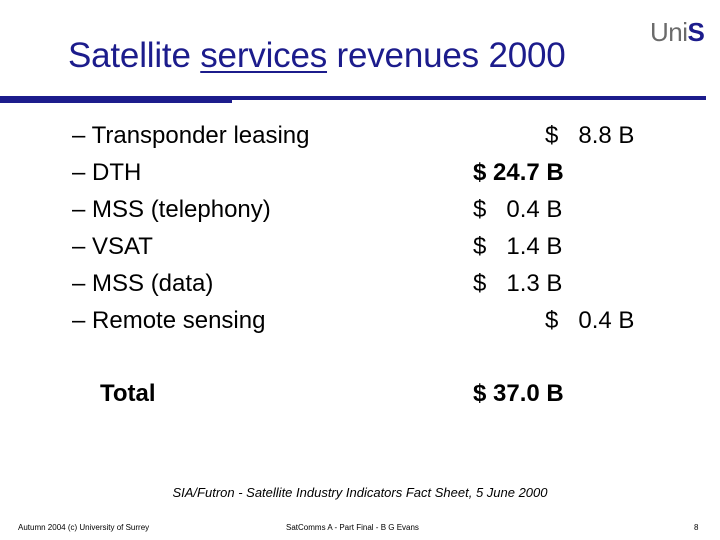 The image size is (720, 540). I want to click on slide-title: Satellite services revenues 2000, so click(317, 56).